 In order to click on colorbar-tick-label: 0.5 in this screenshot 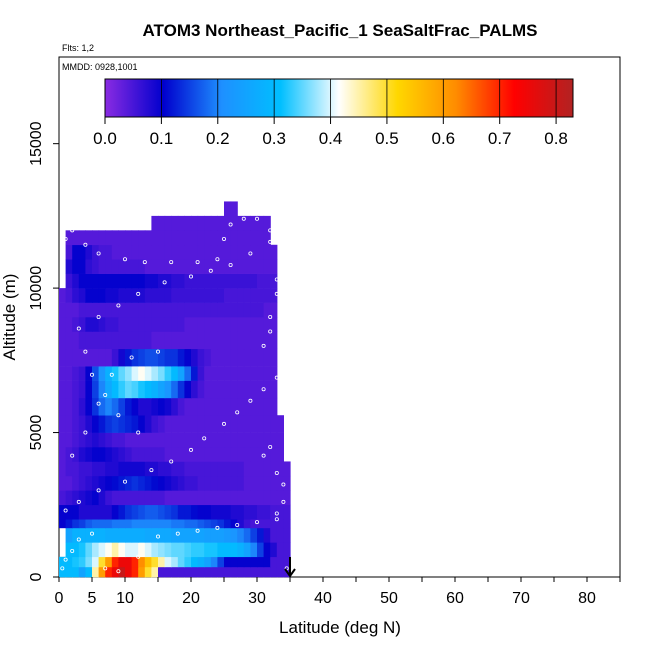, I will do `click(387, 138)`.